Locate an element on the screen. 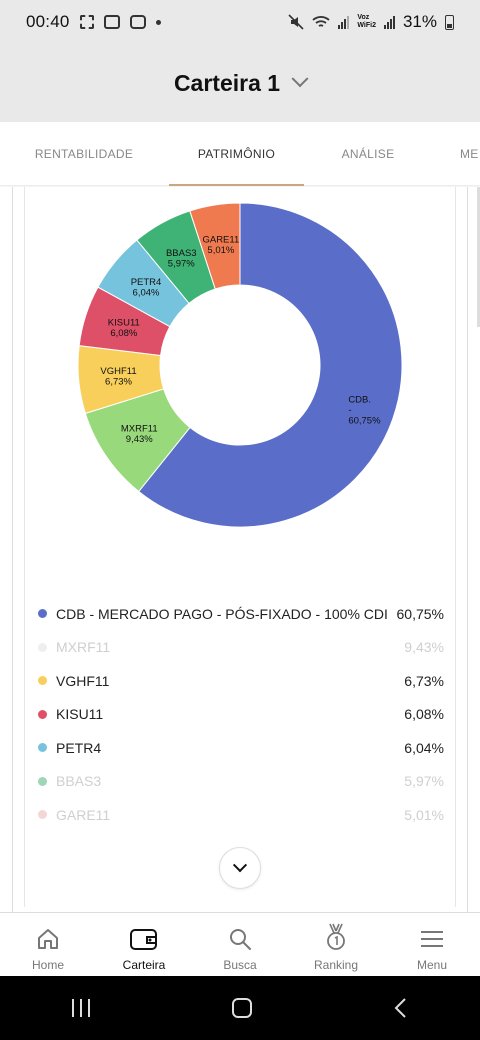 The height and width of the screenshot is (1040, 480). legend-value: 6,73% is located at coordinates (424, 680).